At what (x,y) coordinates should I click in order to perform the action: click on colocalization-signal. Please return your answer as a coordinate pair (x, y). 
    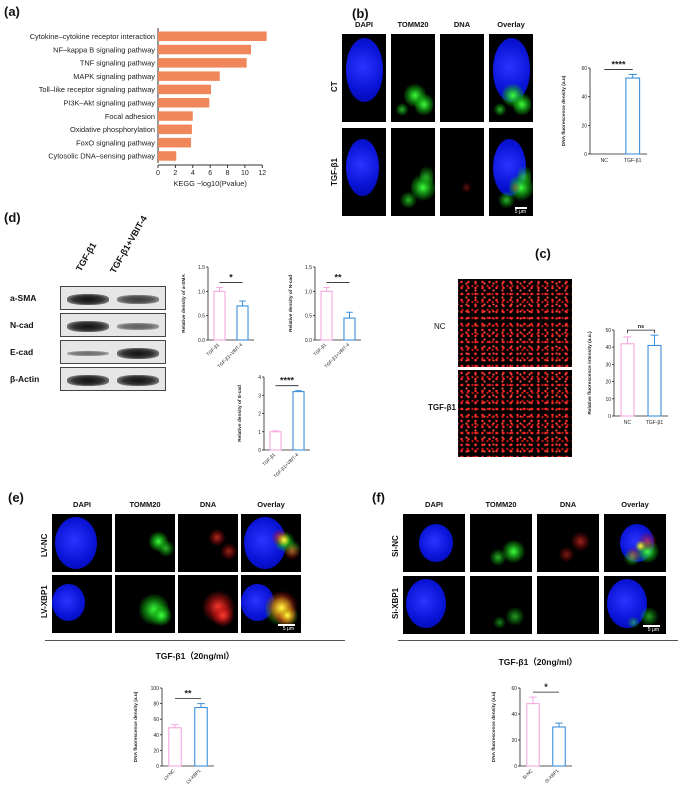
    Looking at the image, I should click on (284, 540).